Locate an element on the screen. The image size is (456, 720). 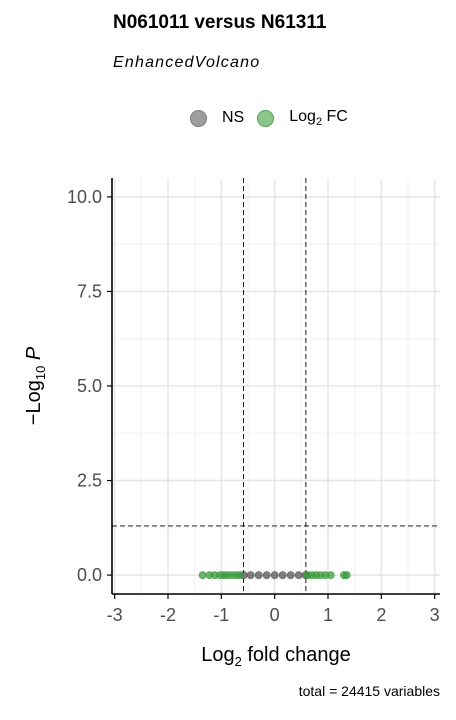
chart-subtitle: EnhancedVolcano is located at coordinates (187, 62).